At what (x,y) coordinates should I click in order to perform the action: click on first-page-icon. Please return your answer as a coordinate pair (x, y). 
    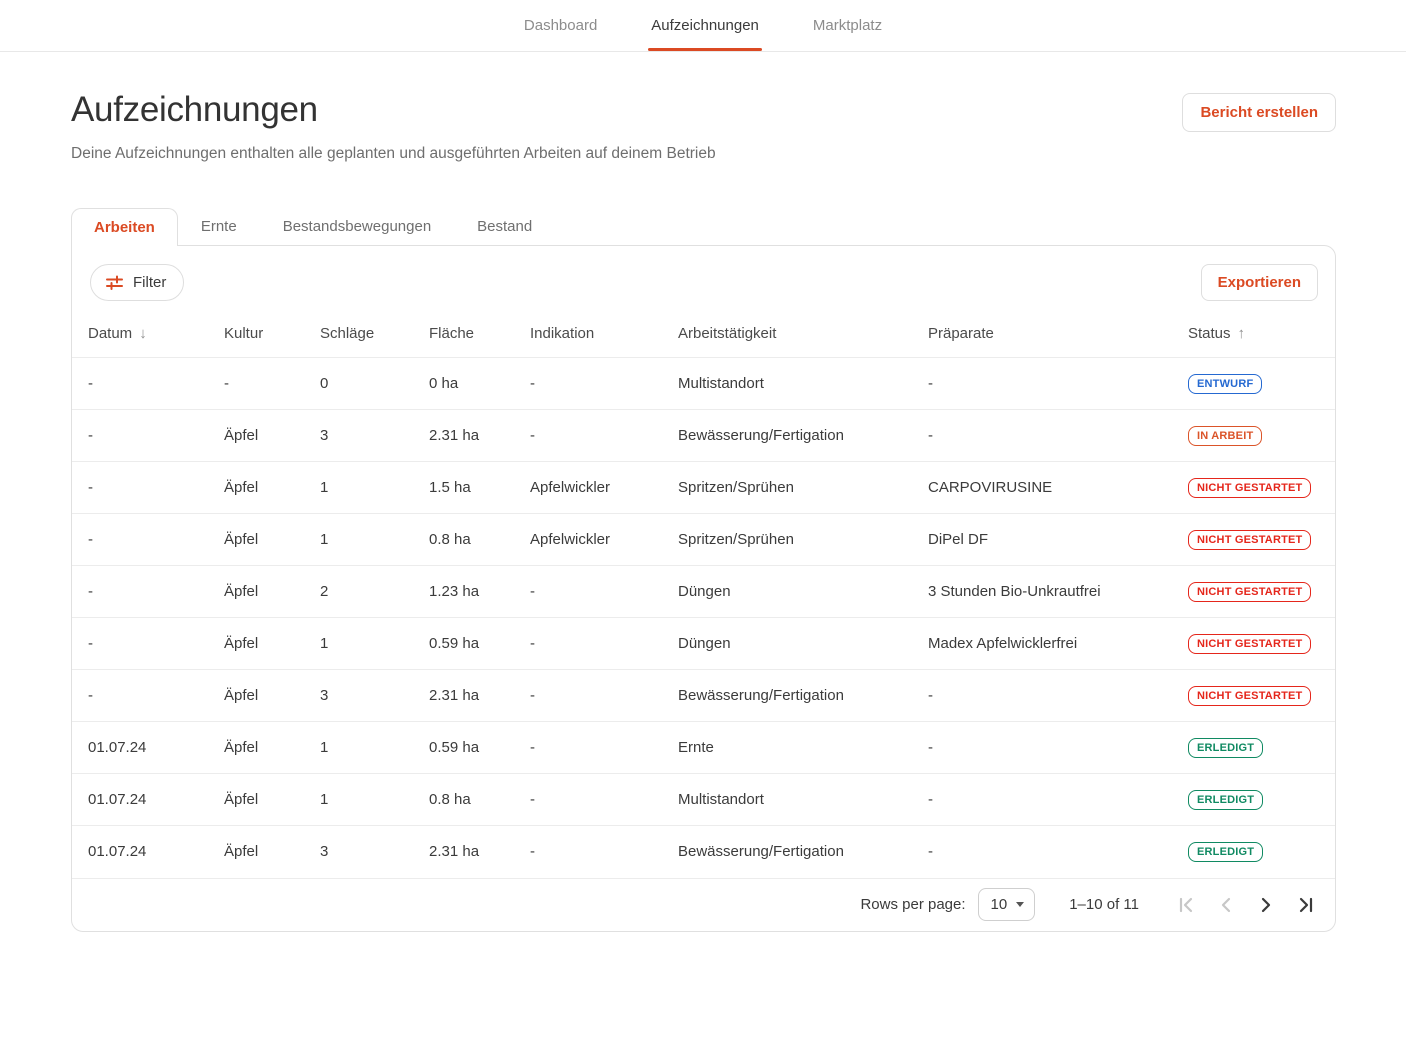
    Looking at the image, I should click on (1186, 905).